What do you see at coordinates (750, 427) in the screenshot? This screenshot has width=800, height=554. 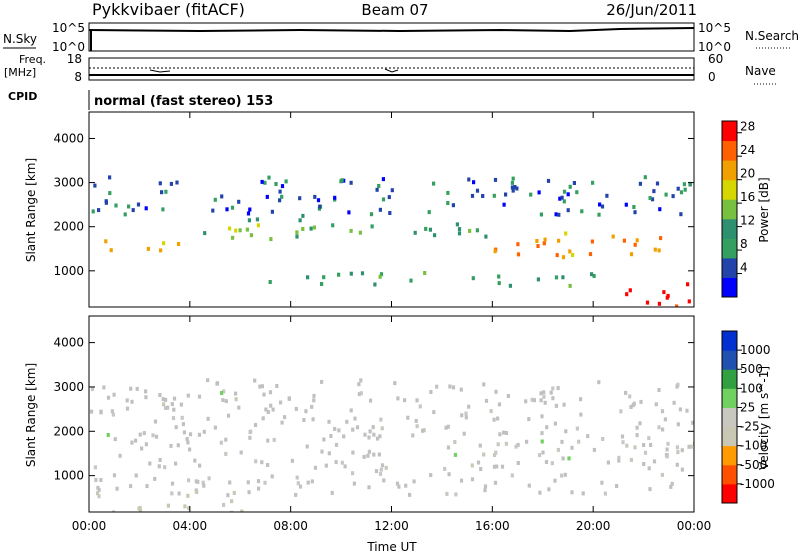 I see `velocity-colorbar-tick: -25` at bounding box center [750, 427].